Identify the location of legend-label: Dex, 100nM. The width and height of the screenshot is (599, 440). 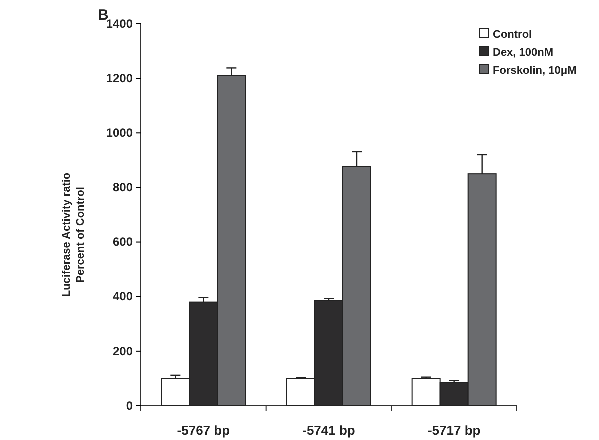
(523, 53).